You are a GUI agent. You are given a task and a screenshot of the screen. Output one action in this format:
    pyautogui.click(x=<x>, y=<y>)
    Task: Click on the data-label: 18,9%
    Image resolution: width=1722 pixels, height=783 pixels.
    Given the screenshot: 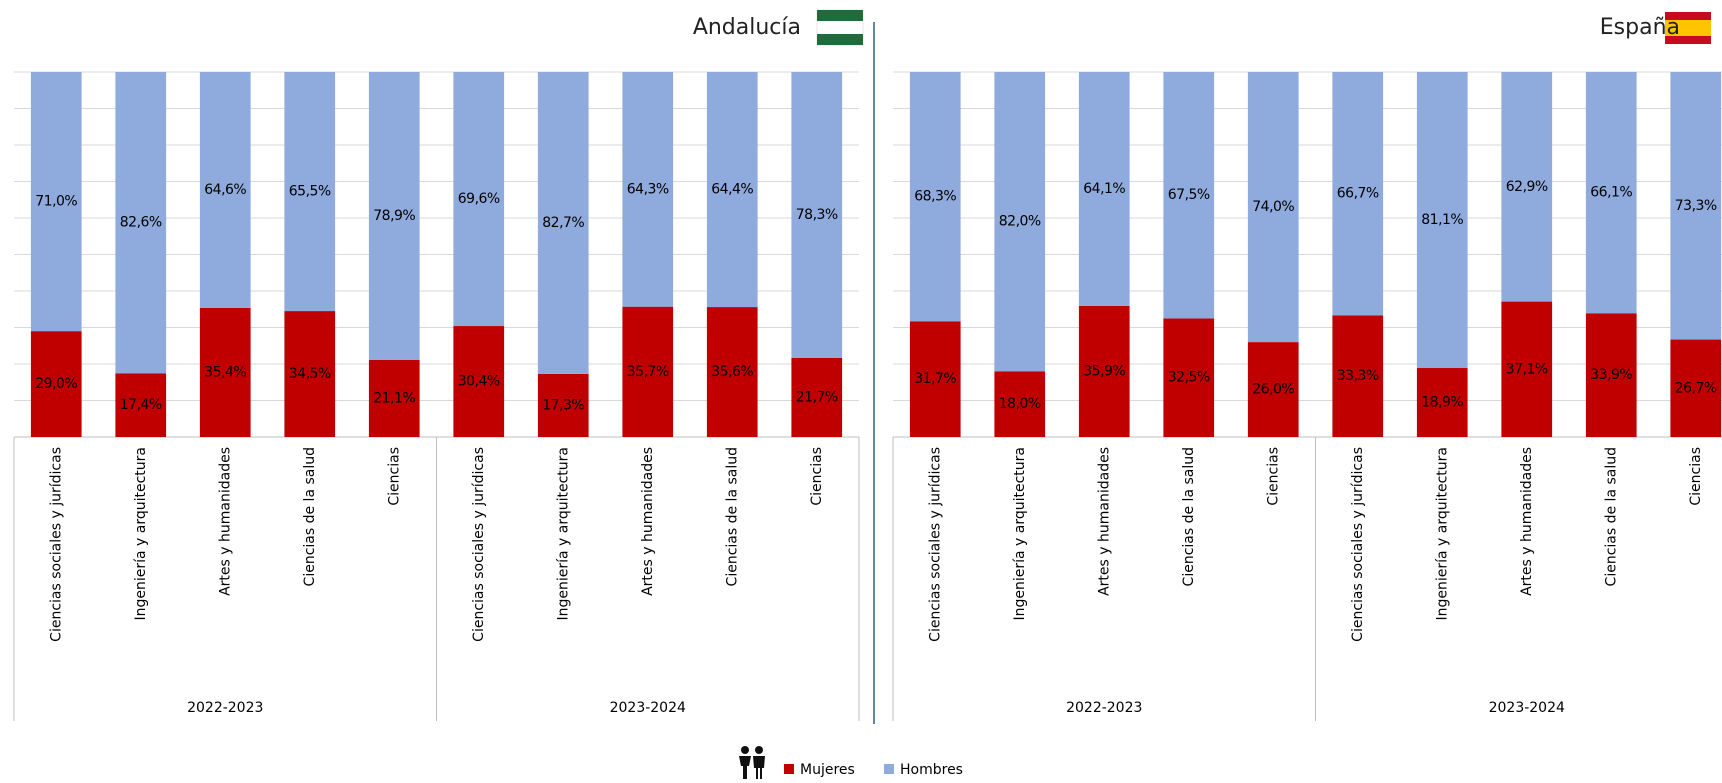 What is the action you would take?
    pyautogui.click(x=1442, y=403)
    